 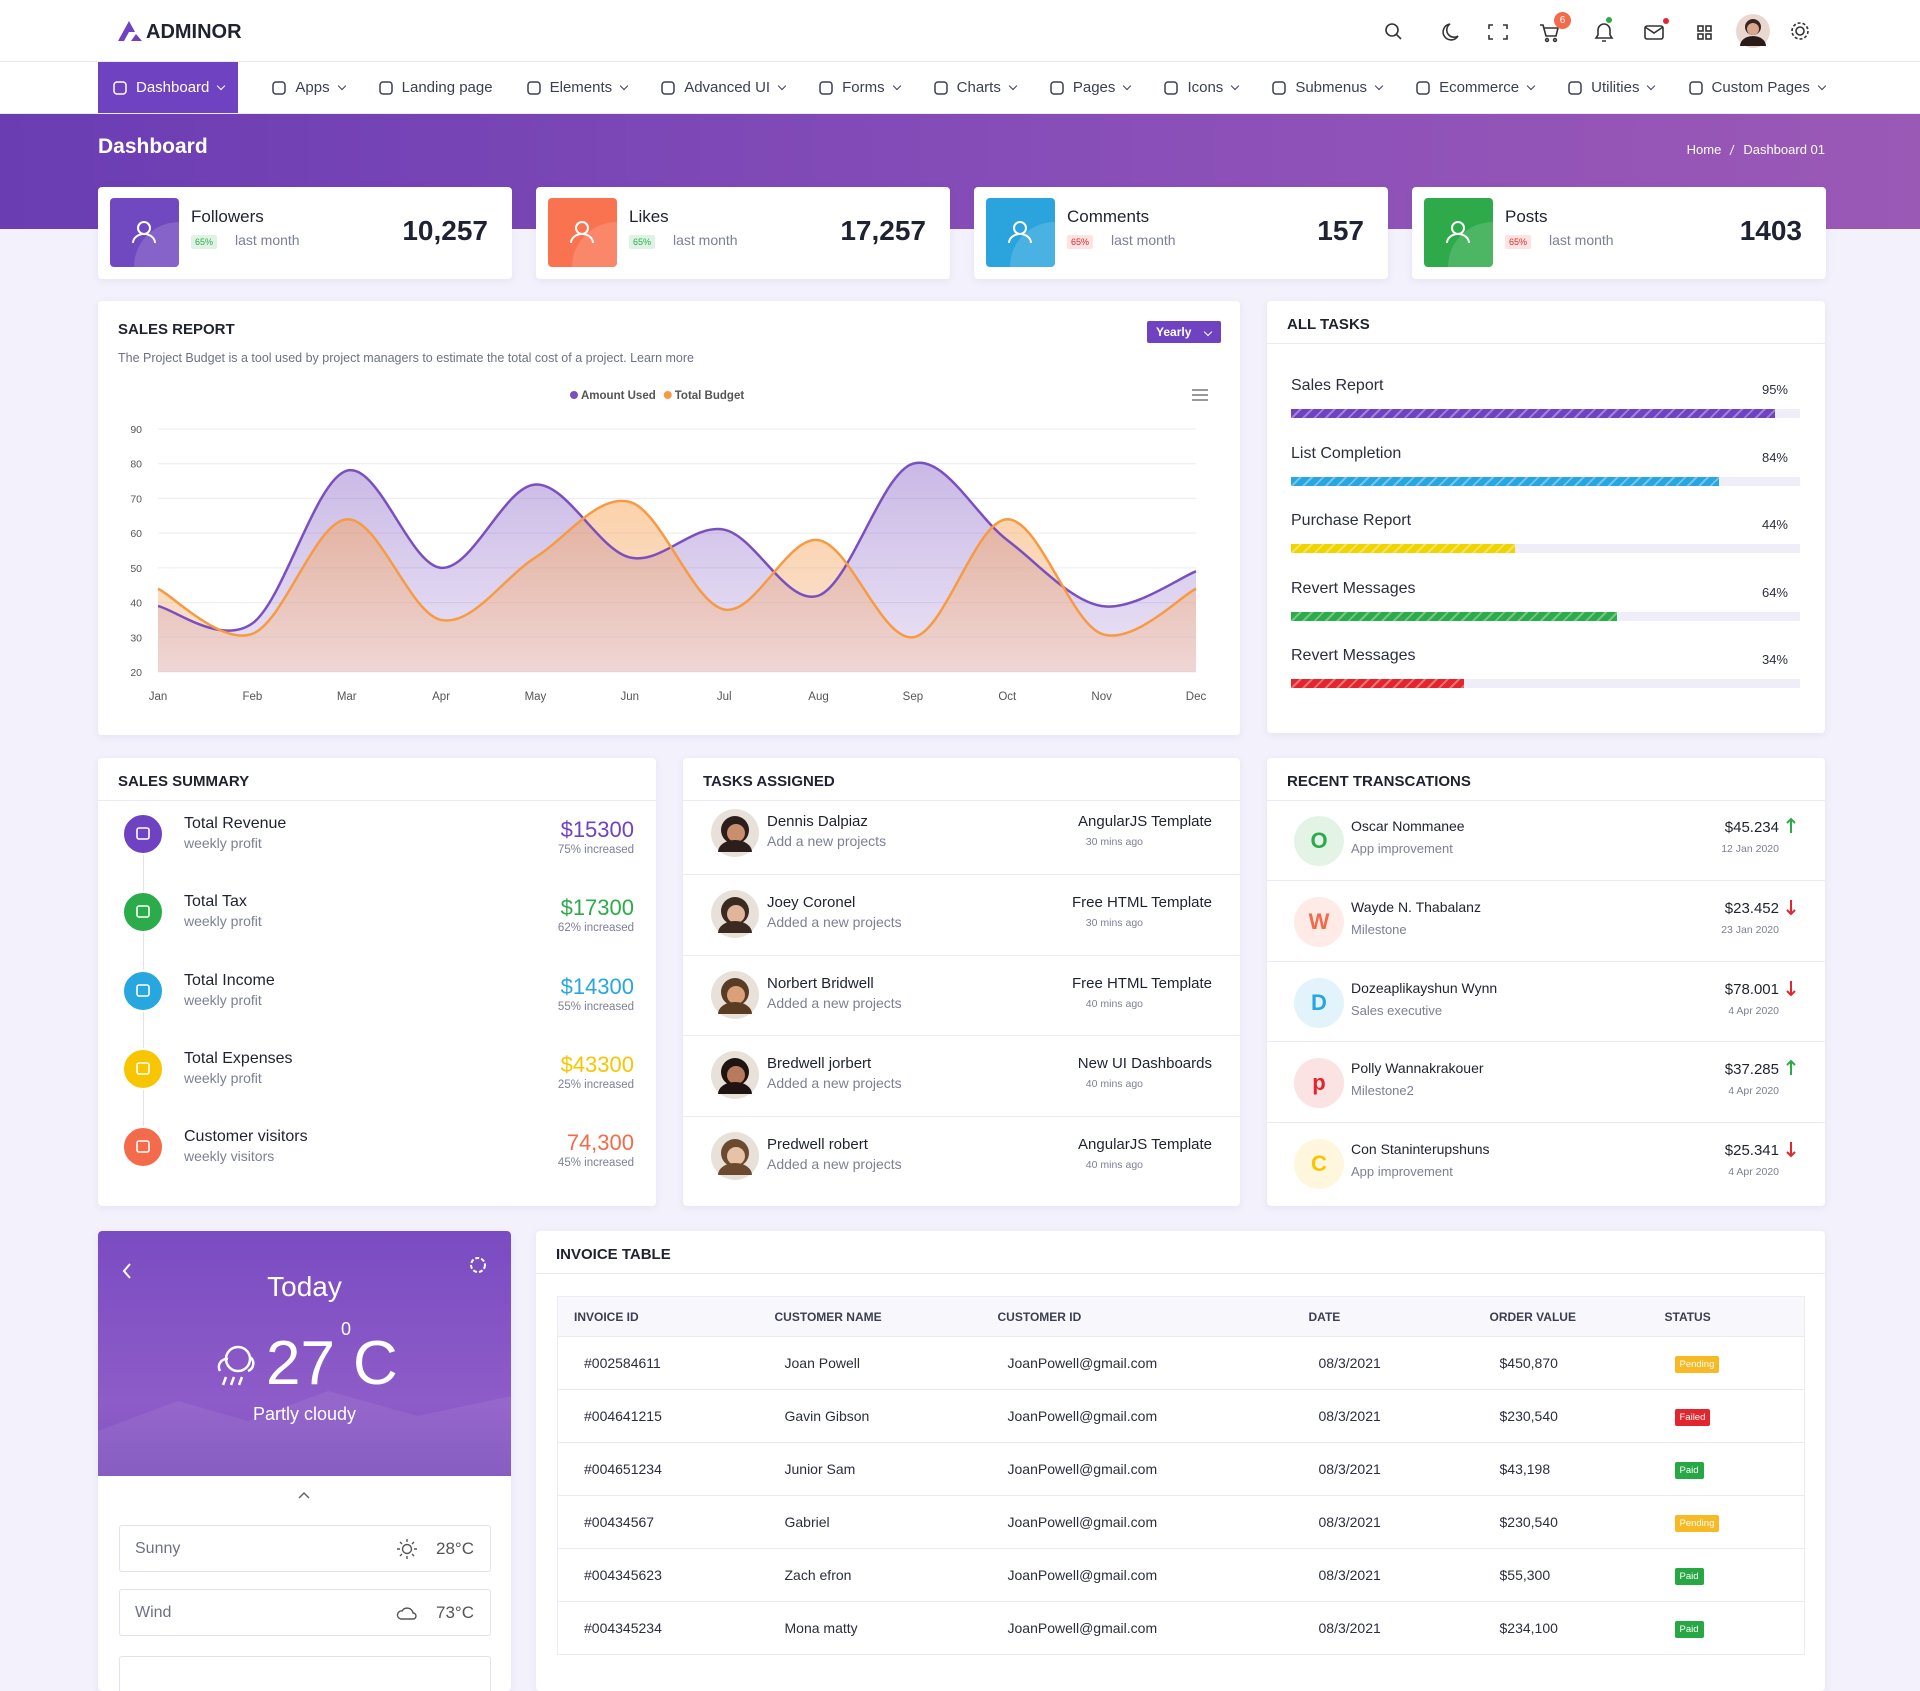 I want to click on settings-icon, so click(x=478, y=1265).